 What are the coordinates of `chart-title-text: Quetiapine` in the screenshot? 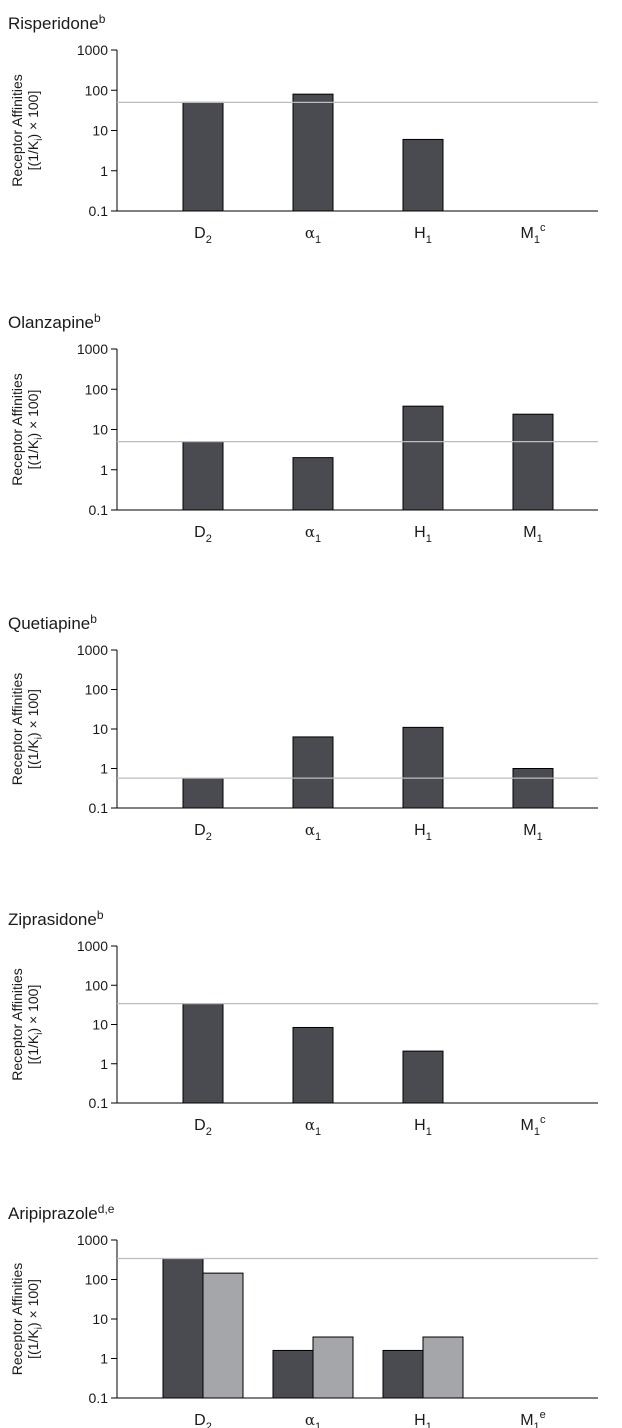 It's located at (49, 623).